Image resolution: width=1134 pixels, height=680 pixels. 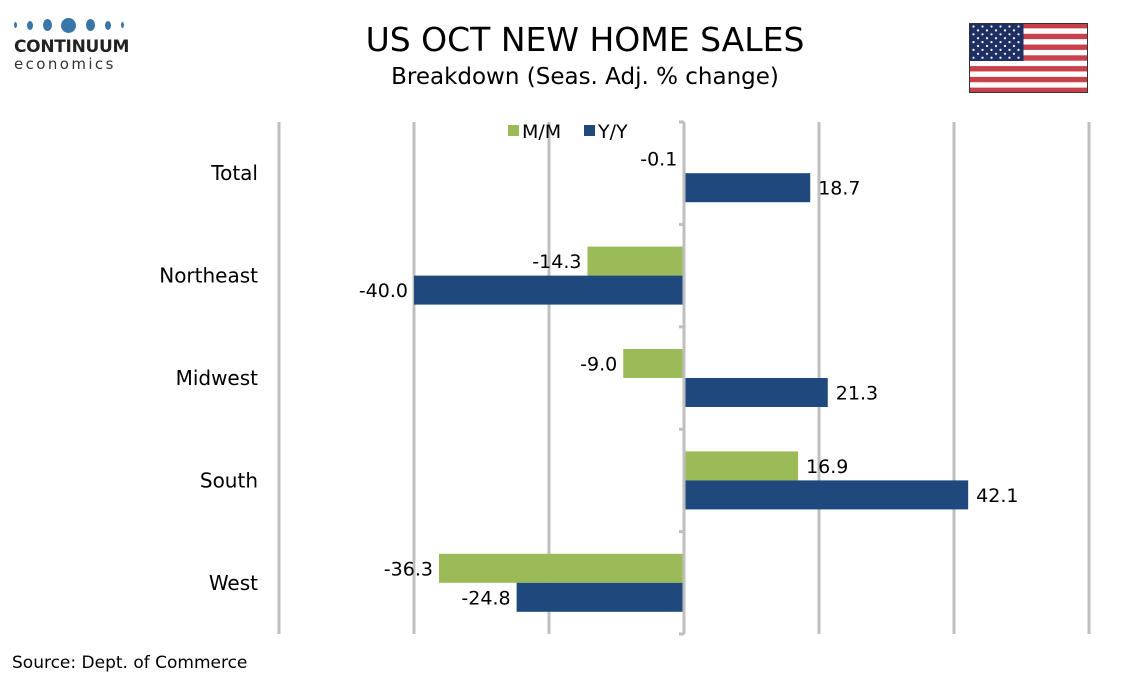 What do you see at coordinates (839, 189) in the screenshot?
I see `data-label-yy-total: 18.7` at bounding box center [839, 189].